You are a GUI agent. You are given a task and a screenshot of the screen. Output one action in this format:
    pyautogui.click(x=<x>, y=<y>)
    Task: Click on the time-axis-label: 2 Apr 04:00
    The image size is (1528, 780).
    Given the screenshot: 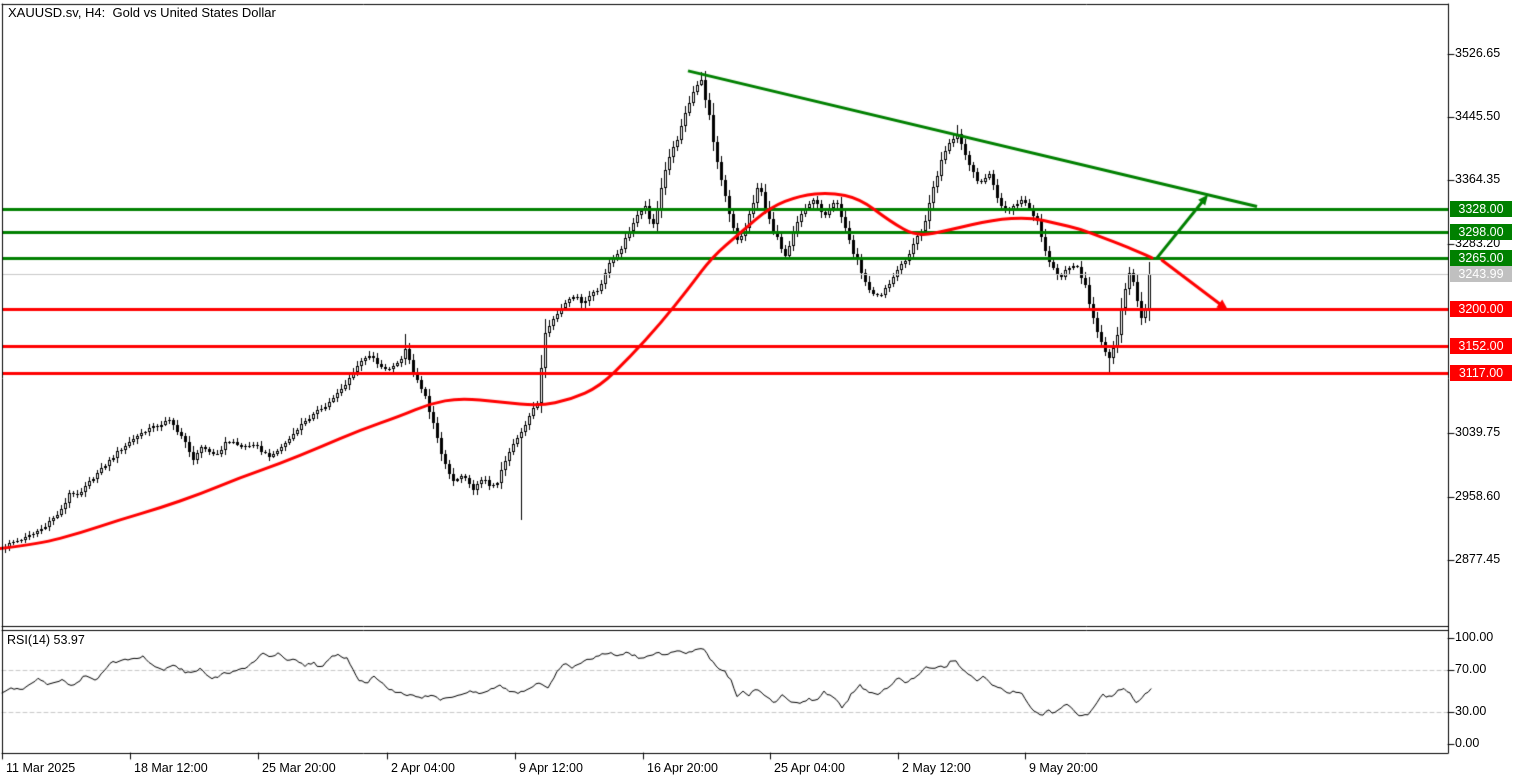 What is the action you would take?
    pyautogui.click(x=423, y=768)
    